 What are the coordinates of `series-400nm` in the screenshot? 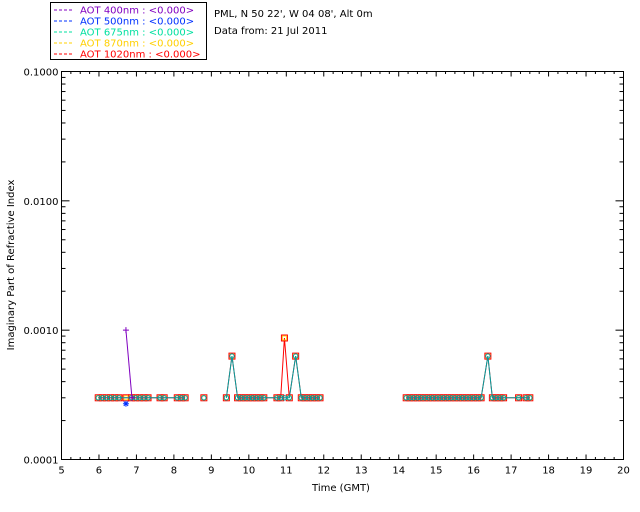 It's located at (128, 364).